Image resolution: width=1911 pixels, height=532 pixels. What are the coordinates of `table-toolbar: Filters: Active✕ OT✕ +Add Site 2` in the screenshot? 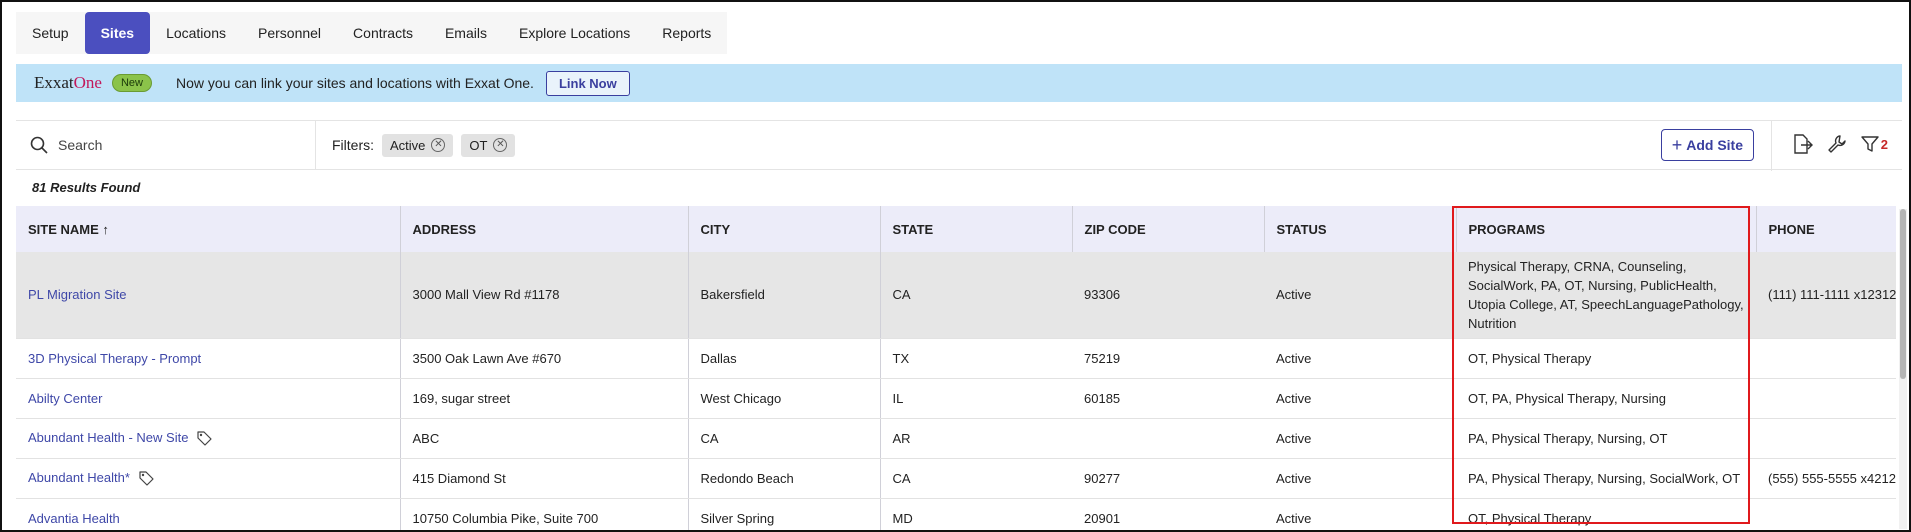 It's located at (959, 145).